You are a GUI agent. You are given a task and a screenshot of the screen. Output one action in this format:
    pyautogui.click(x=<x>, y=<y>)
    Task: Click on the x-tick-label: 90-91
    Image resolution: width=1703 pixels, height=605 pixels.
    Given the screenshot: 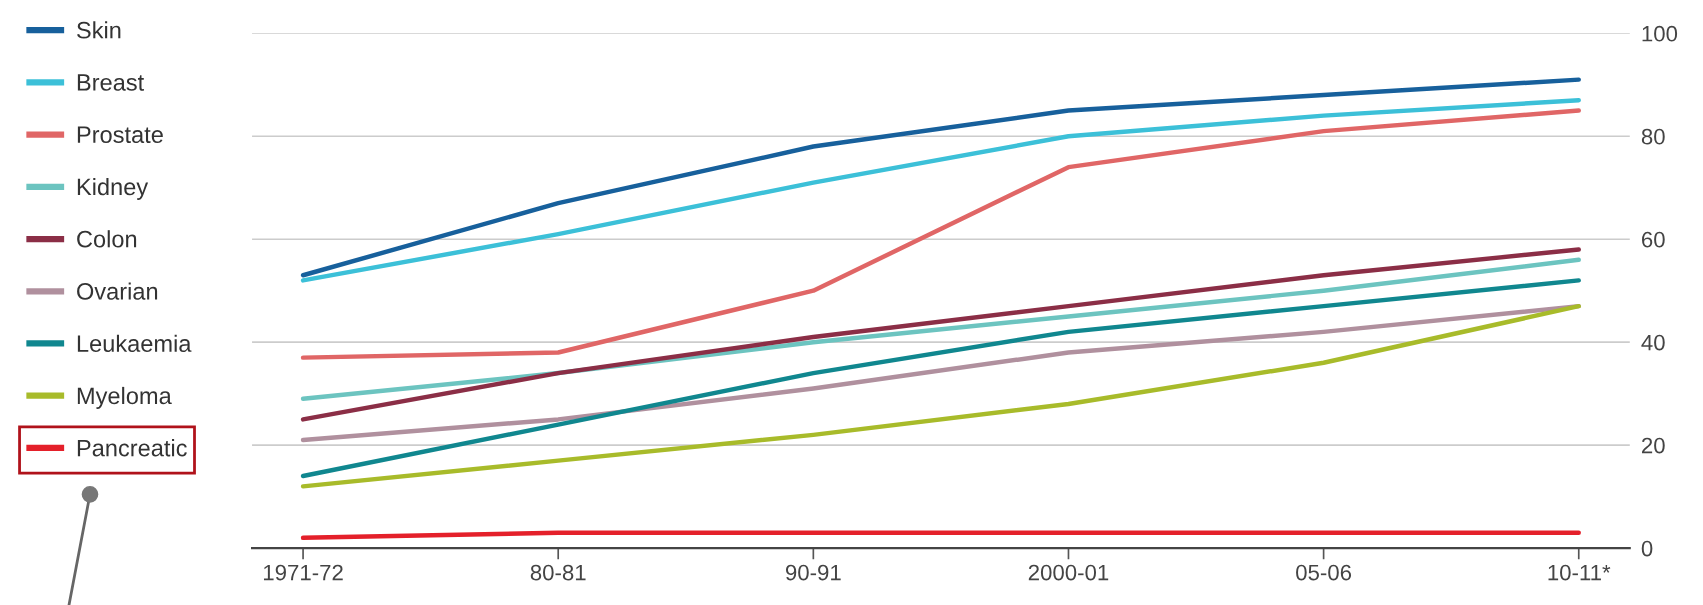 What is the action you would take?
    pyautogui.click(x=813, y=572)
    